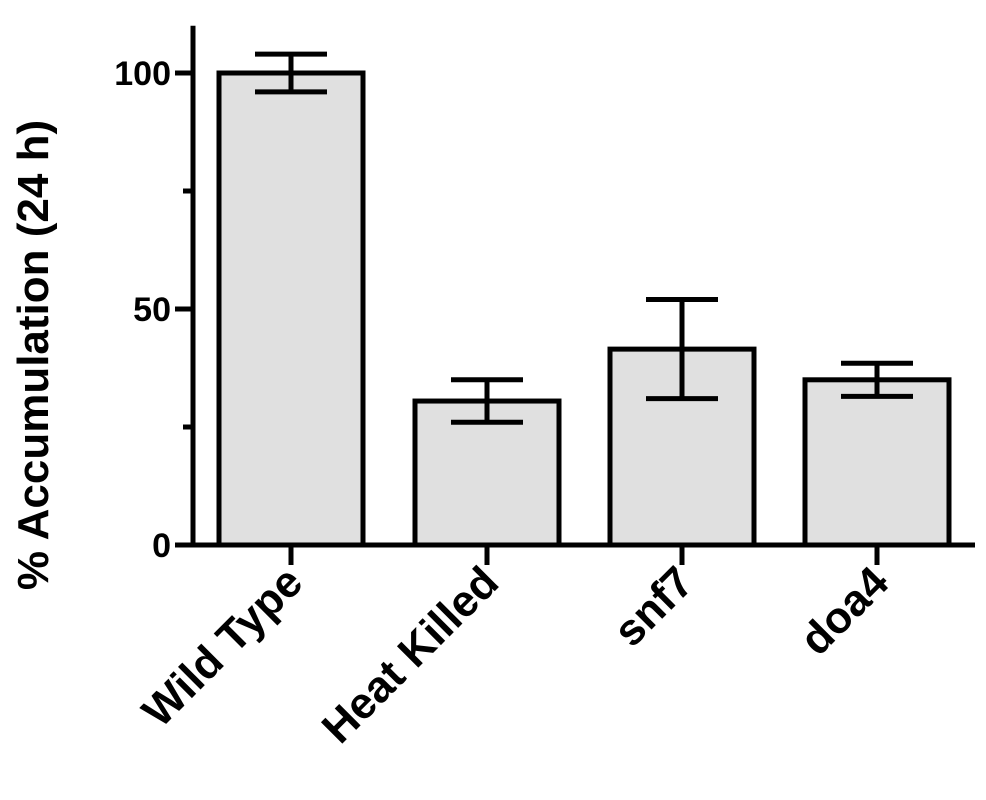 The image size is (986, 800). I want to click on x-tick-label-heat-killed: Heat Killed, so click(410, 654).